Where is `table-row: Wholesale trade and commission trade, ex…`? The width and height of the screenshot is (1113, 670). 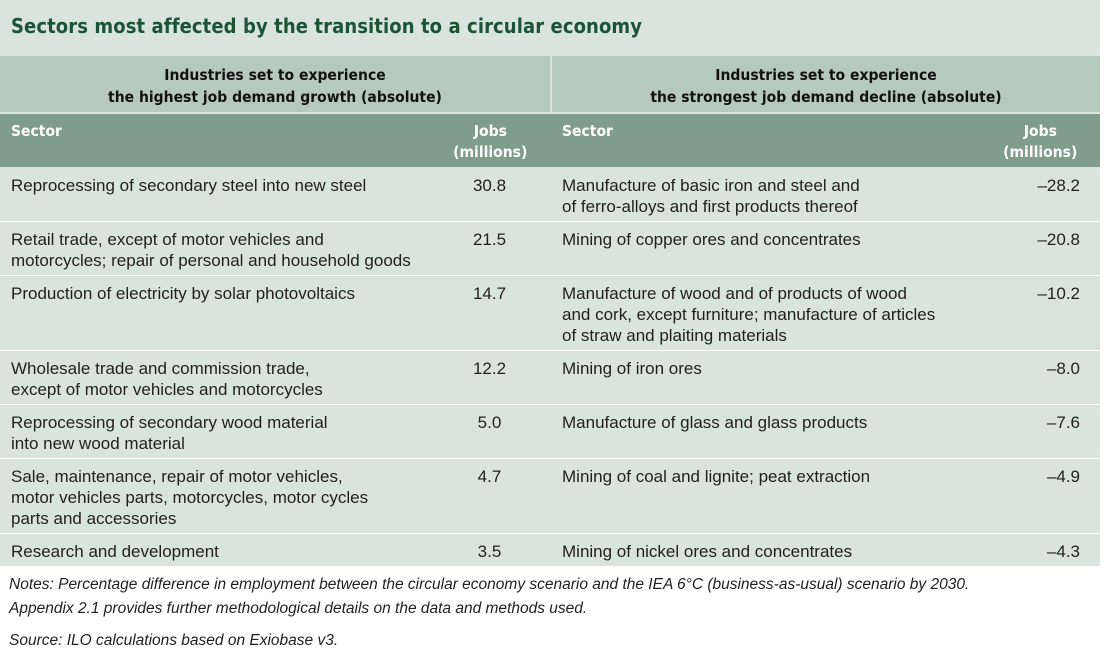 table-row: Wholesale trade and commission trade, ex… is located at coordinates (550, 378).